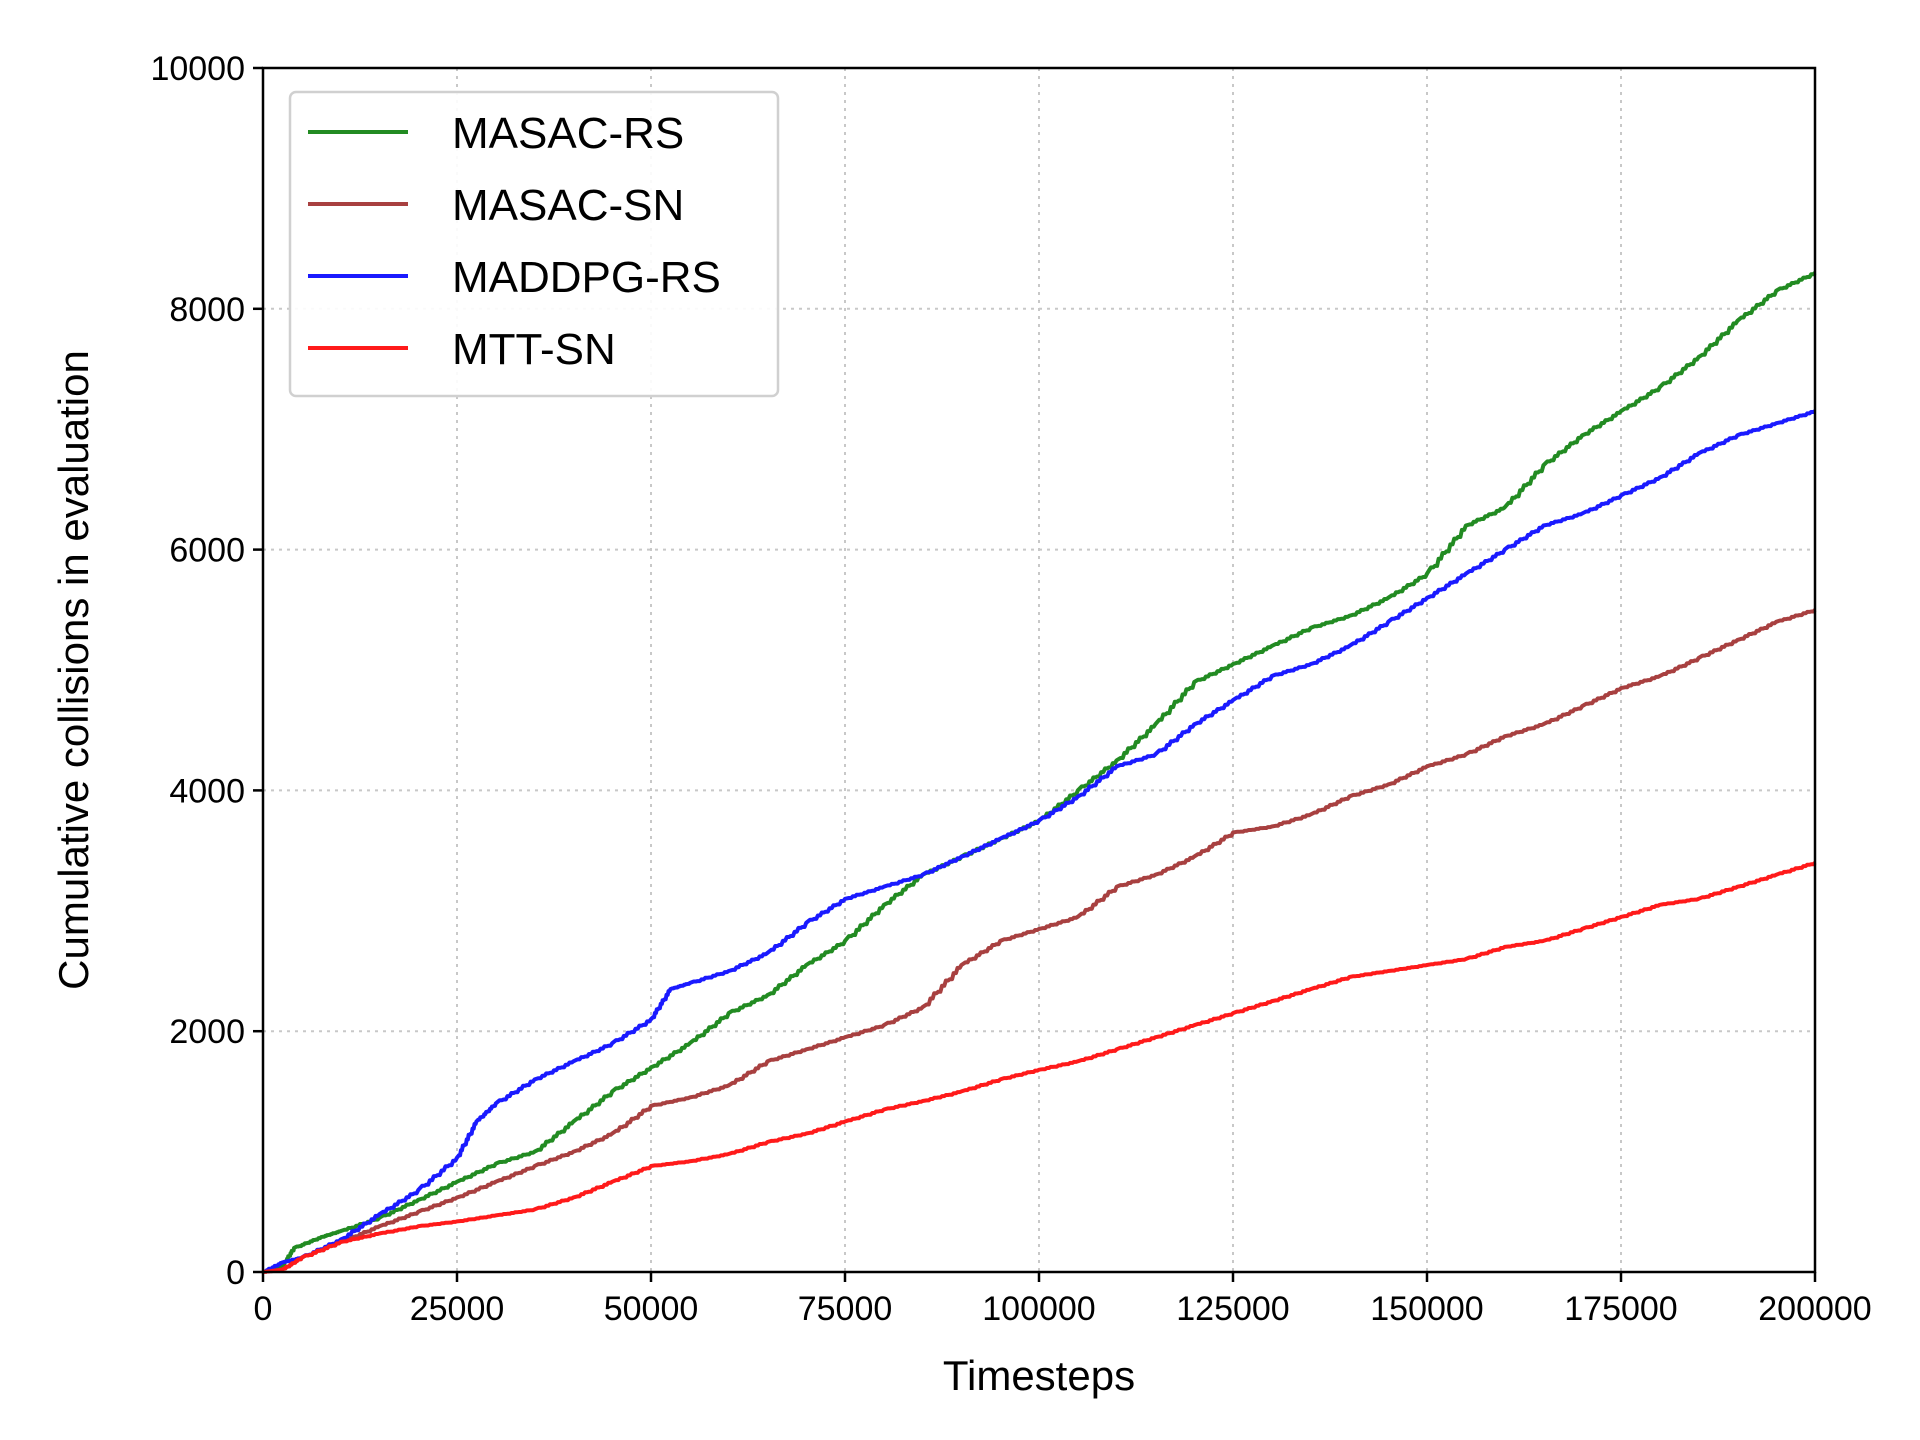  I want to click on legend: MASAC-RS MASAC-SN MADDPG-RS MTT-SN, so click(534, 244).